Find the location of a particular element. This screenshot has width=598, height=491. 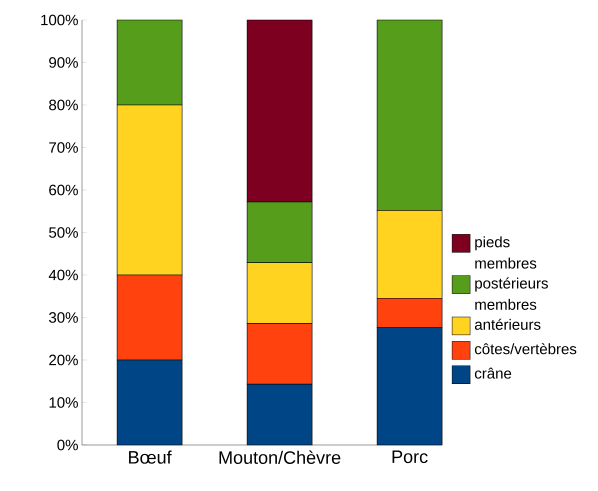

x-tick-label: Mouton/Chèvre is located at coordinates (280, 457).